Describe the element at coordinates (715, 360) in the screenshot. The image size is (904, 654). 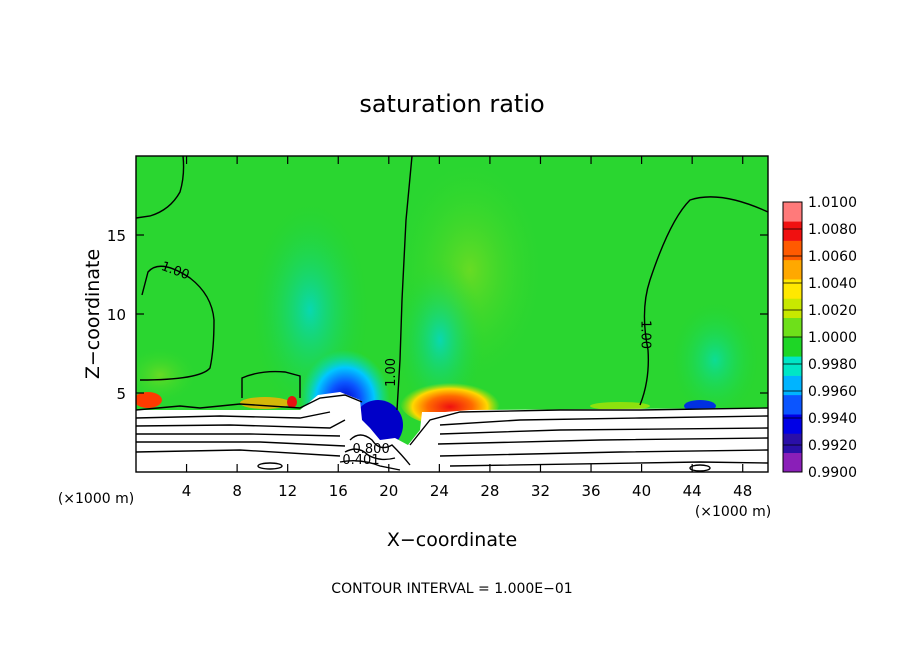
I see `field-cyan-region-right` at that location.